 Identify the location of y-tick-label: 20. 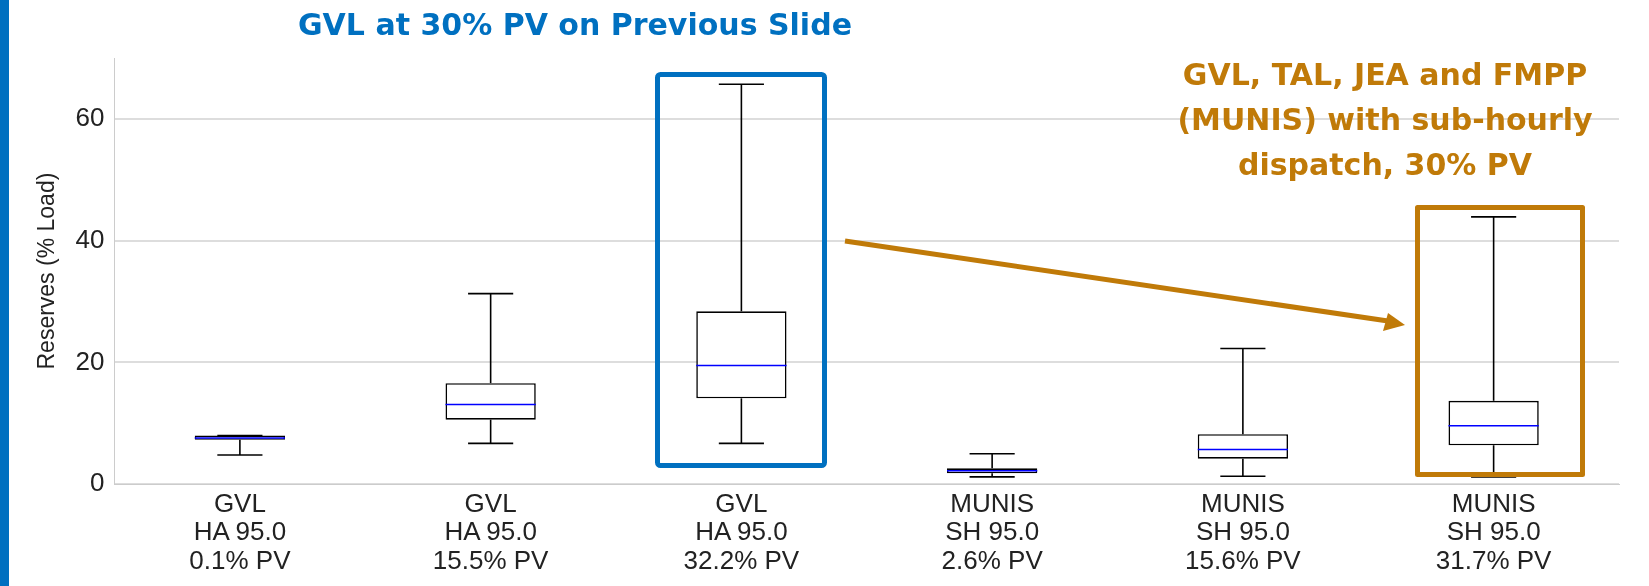
(90, 360).